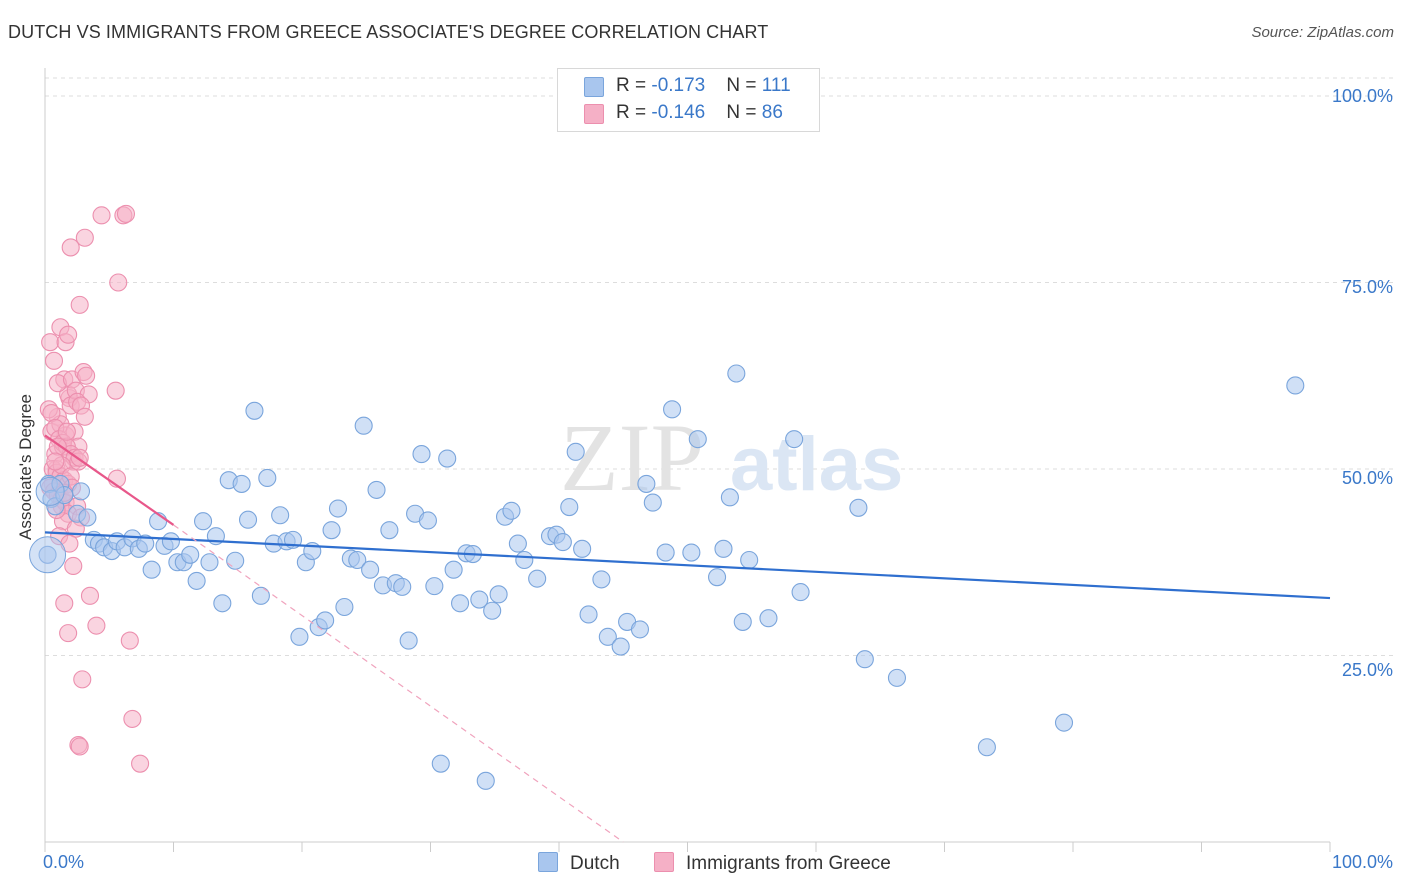  What do you see at coordinates (1367, 287) in the screenshot?
I see `y-tick-75: 75.0%` at bounding box center [1367, 287].